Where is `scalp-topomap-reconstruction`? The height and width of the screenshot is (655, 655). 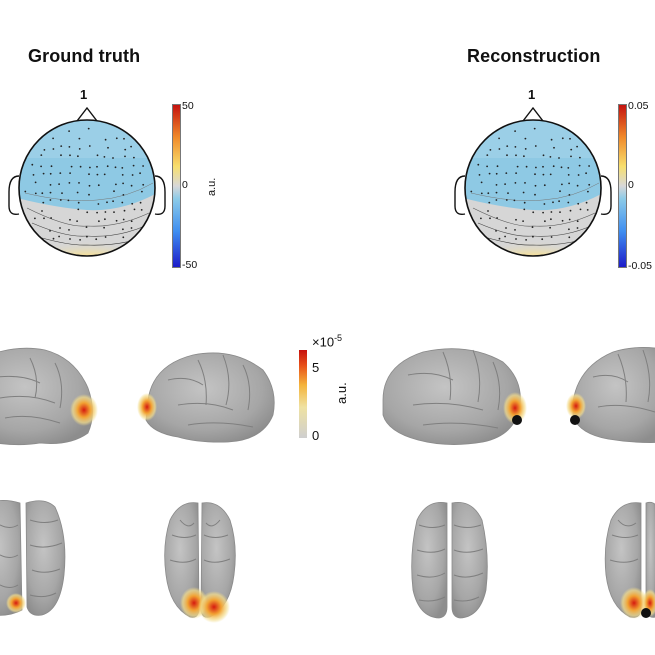 scalp-topomap-reconstruction is located at coordinates (533, 181).